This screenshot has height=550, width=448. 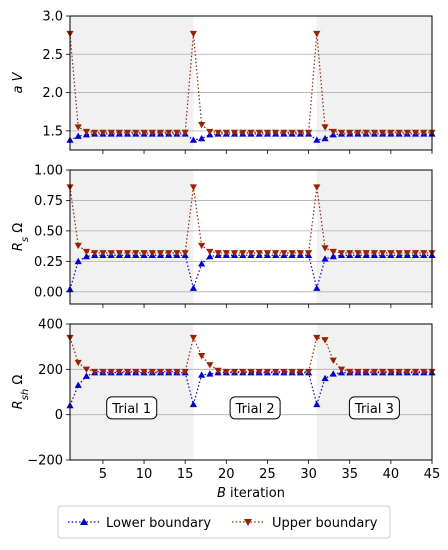 What do you see at coordinates (21, 392) in the screenshot?
I see `y-axis-label: Rsh Ω` at bounding box center [21, 392].